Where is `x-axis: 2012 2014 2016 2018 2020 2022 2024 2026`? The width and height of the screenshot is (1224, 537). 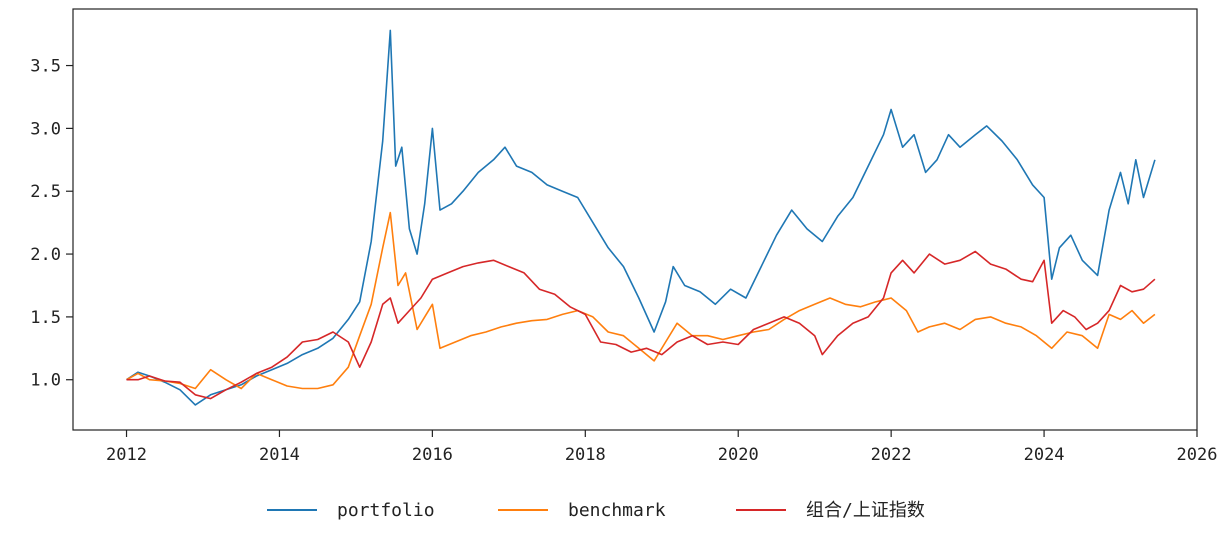
x-axis: 2012 2014 2016 2018 2020 2022 2024 2026 is located at coordinates (661, 447).